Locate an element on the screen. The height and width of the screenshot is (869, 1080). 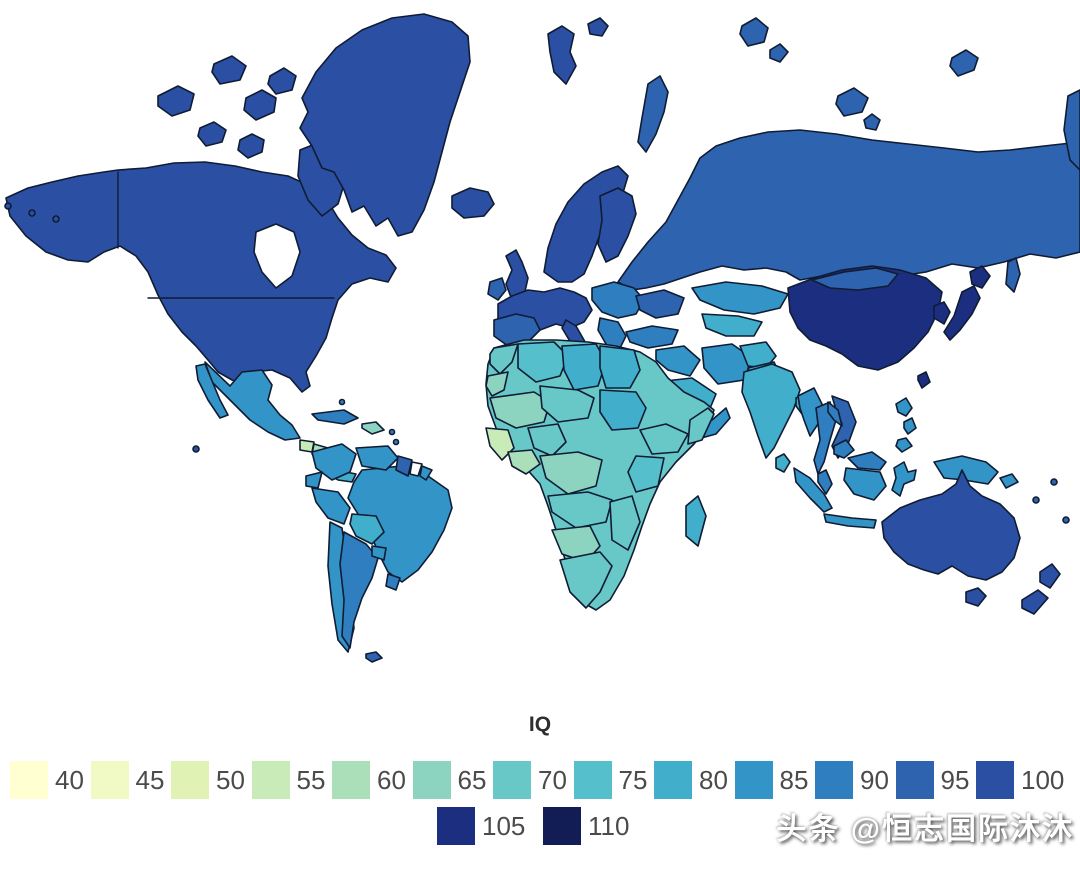
legend-value: 105 is located at coordinates (504, 825).